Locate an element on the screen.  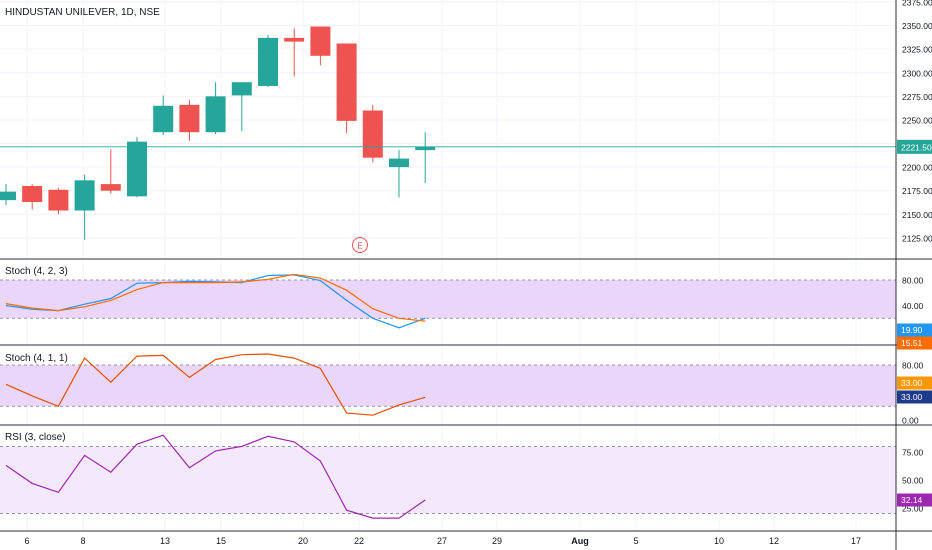
price-tick-label: 2200.00 is located at coordinates (917, 168).